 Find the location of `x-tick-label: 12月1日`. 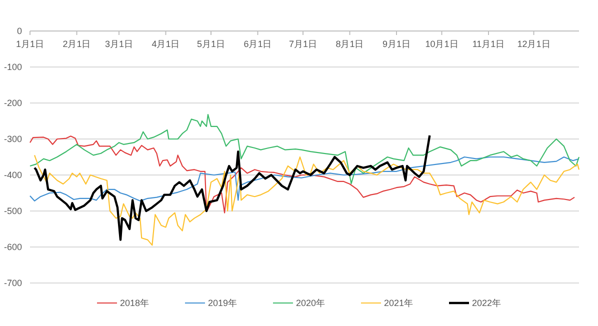

x-tick-label: 12月1日 is located at coordinates (533, 44).